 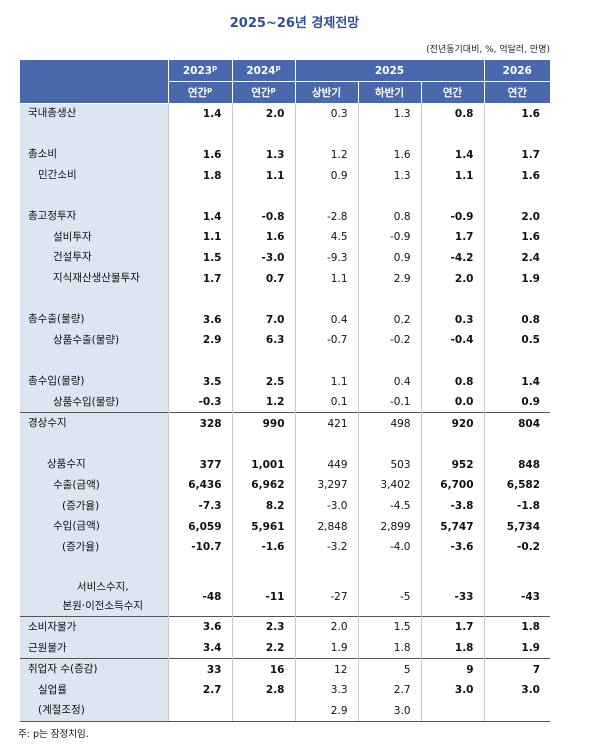 What do you see at coordinates (199, 381) in the screenshot?
I see `value-cell: 3.5` at bounding box center [199, 381].